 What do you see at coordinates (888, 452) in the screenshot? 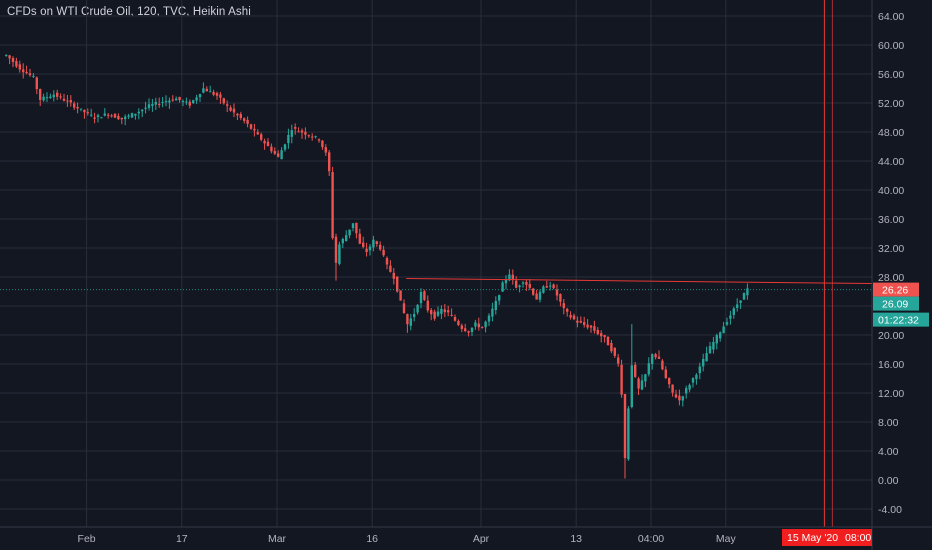
I see `y-tick-label: 4.00` at bounding box center [888, 452].